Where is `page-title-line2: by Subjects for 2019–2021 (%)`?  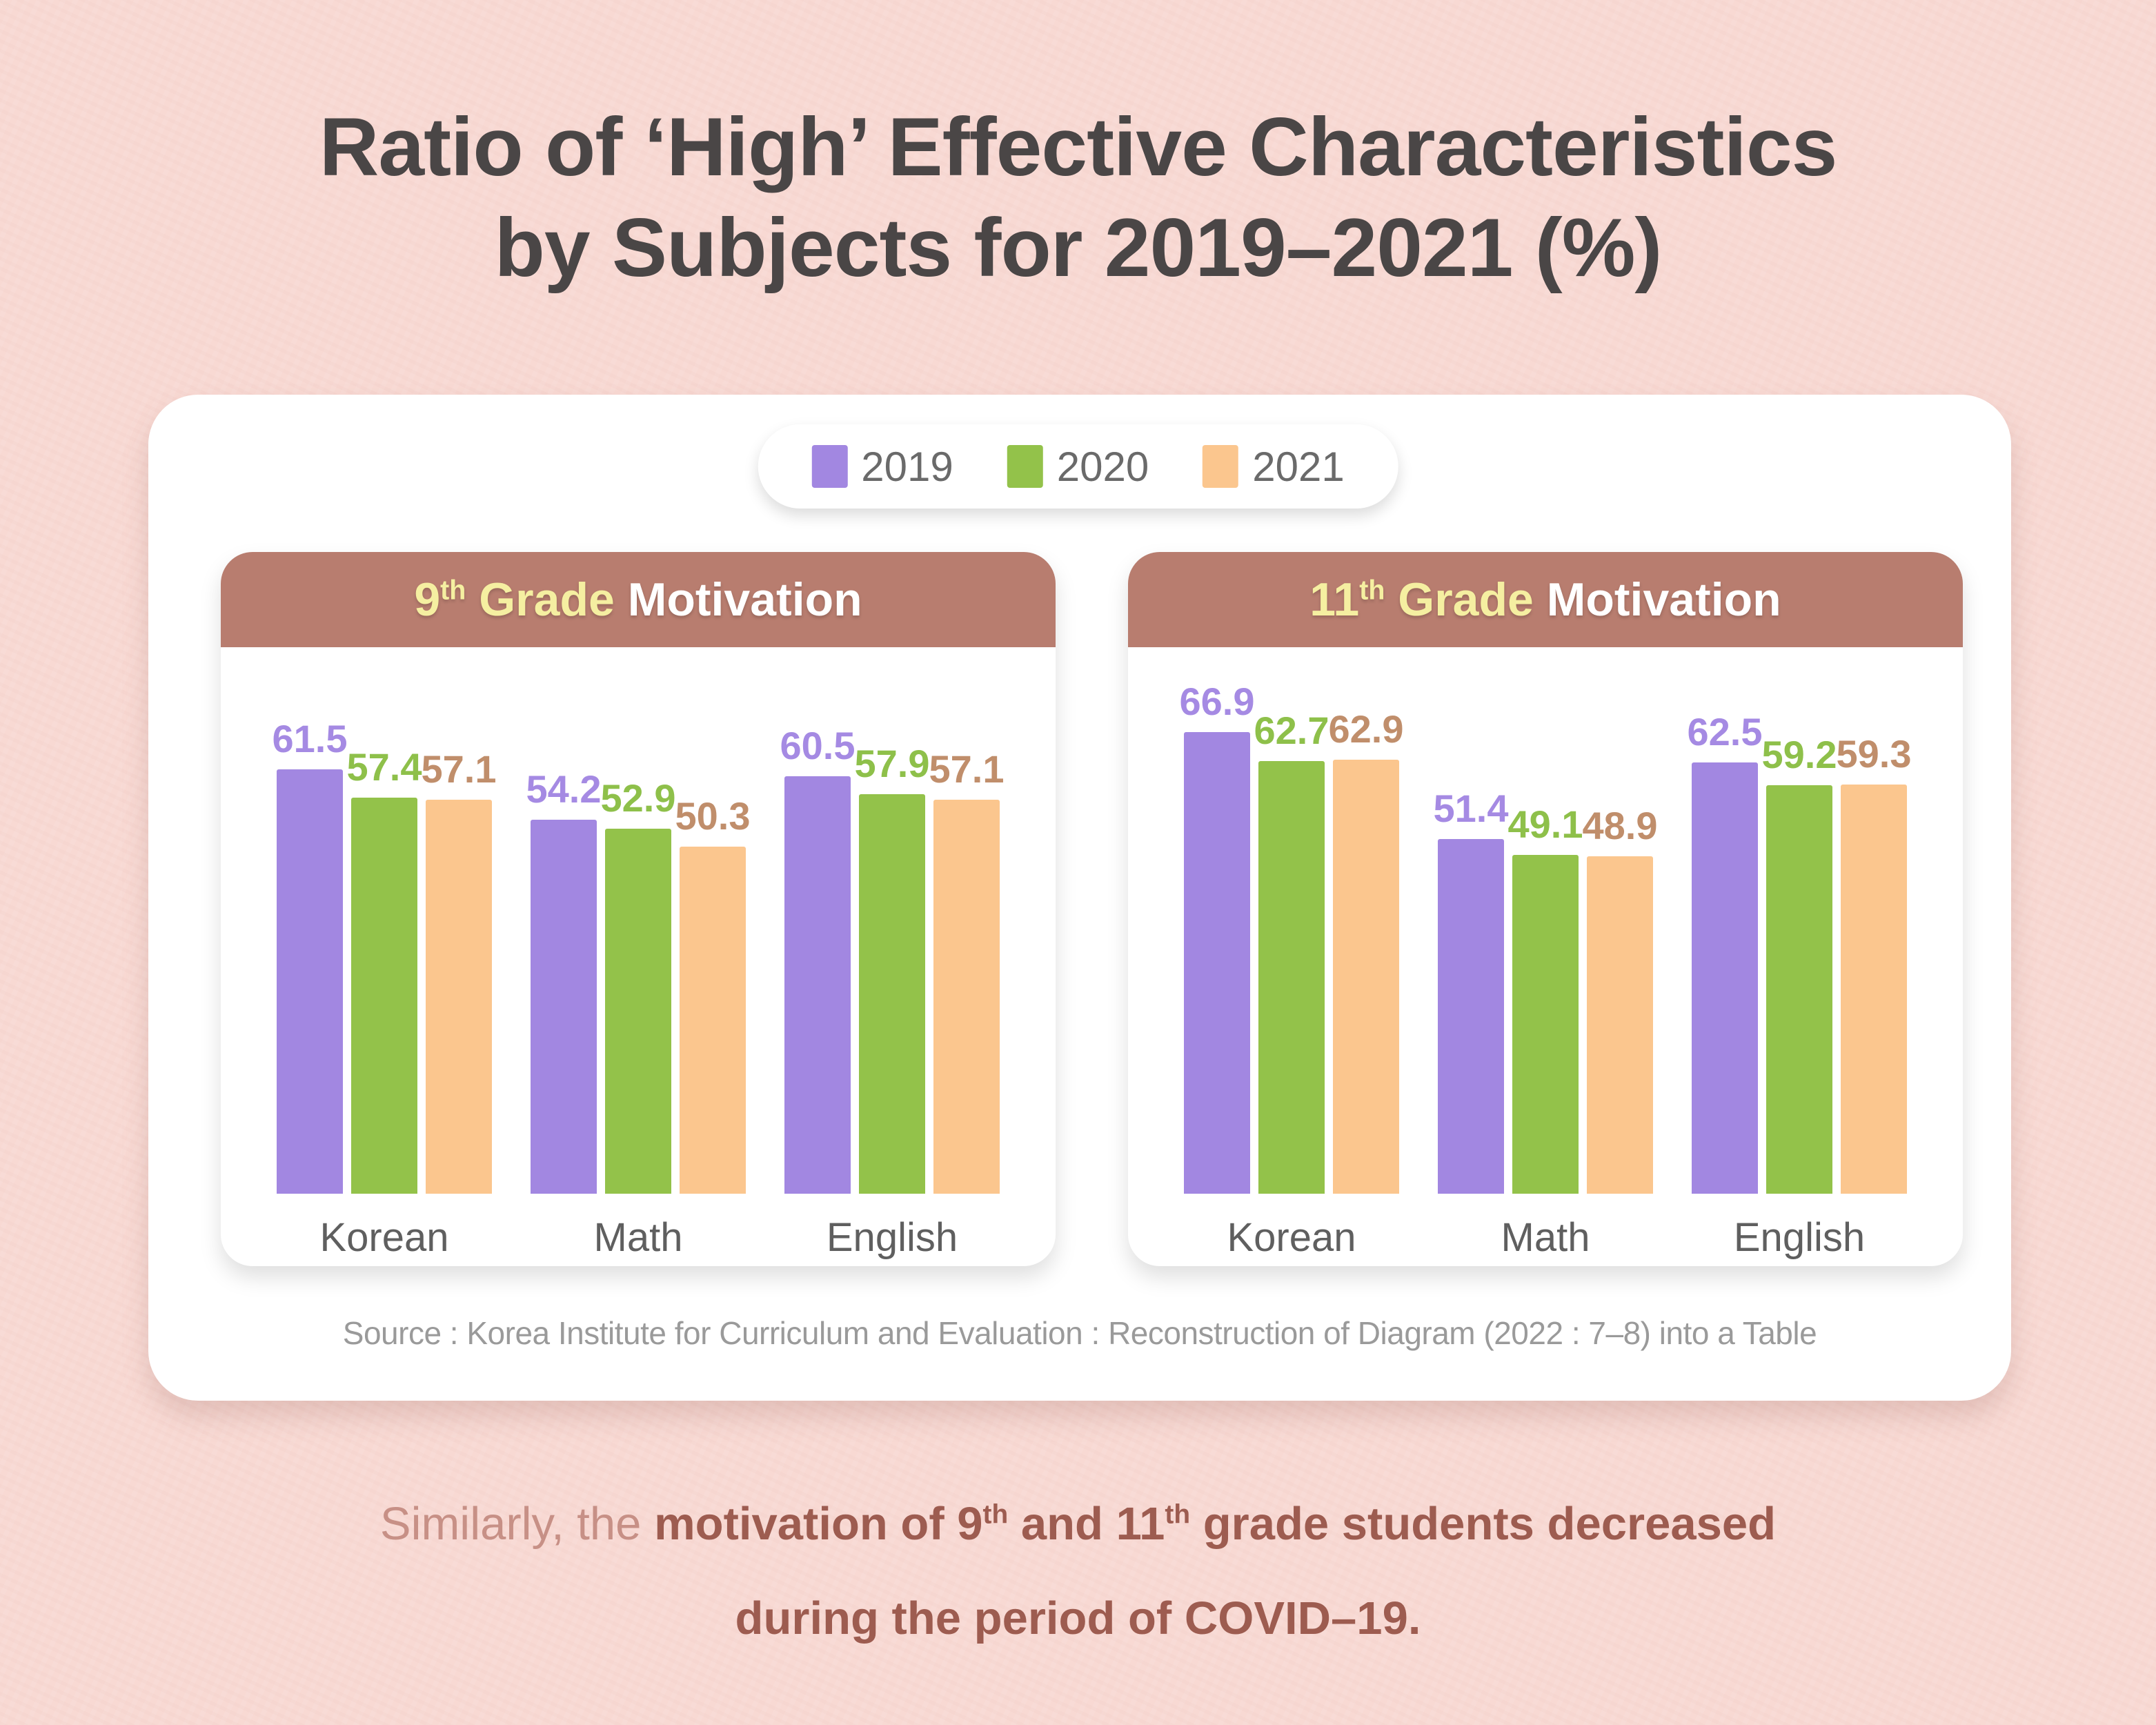 page-title-line2: by Subjects for 2019–2021 (%) is located at coordinates (1078, 248).